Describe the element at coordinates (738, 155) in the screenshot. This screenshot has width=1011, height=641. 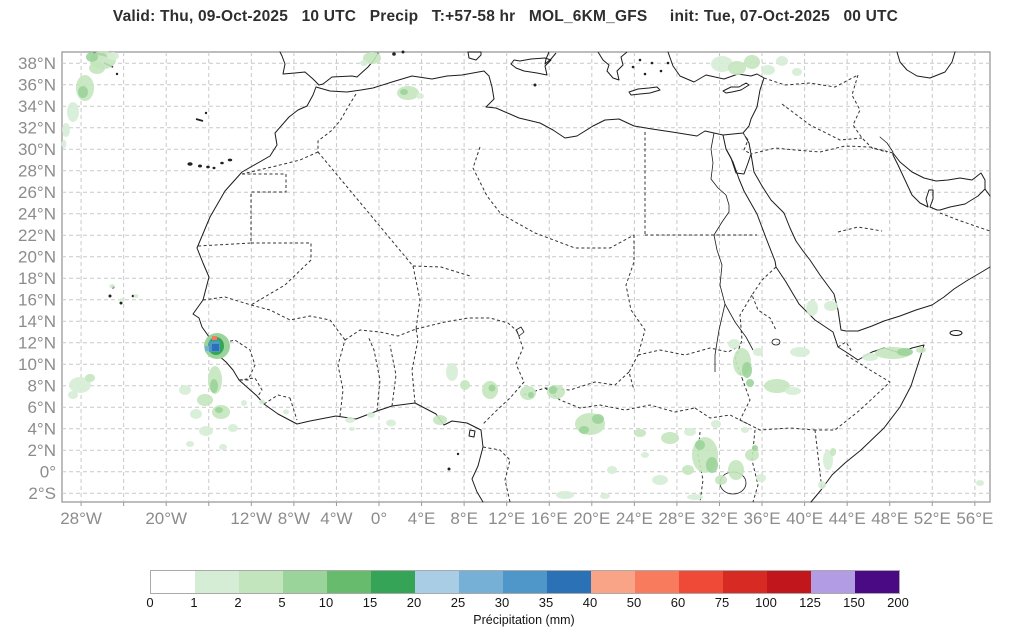
I see `coast-sinai` at that location.